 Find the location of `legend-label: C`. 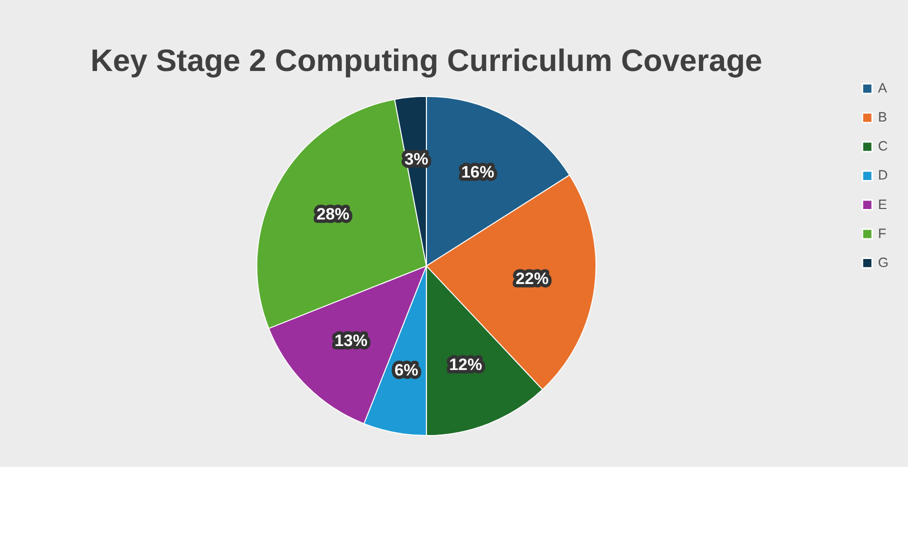

legend-label: C is located at coordinates (883, 146).